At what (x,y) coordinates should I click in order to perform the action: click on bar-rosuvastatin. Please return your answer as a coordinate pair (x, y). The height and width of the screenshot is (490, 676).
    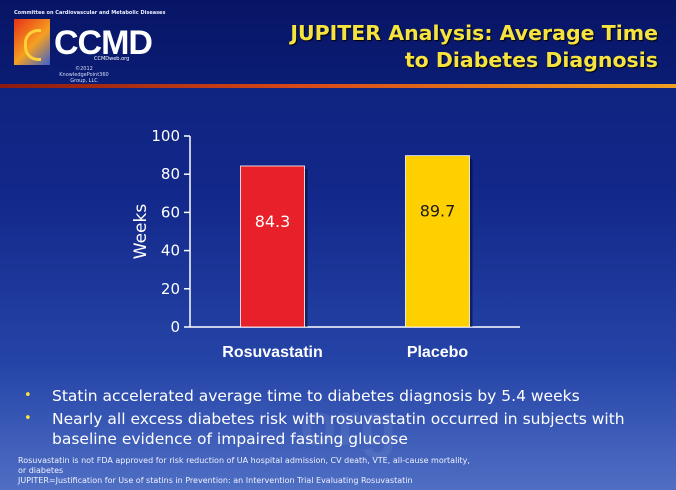
    Looking at the image, I should click on (272, 246).